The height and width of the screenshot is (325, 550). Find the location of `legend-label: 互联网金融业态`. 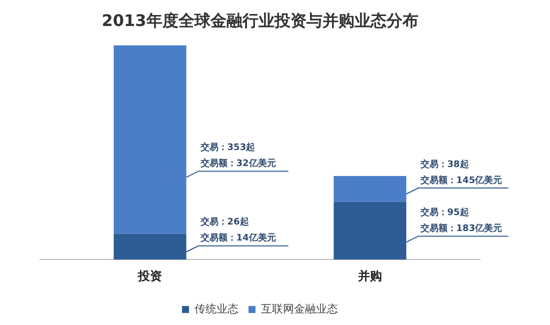

legend-label: 互联网金融业态 is located at coordinates (299, 309).